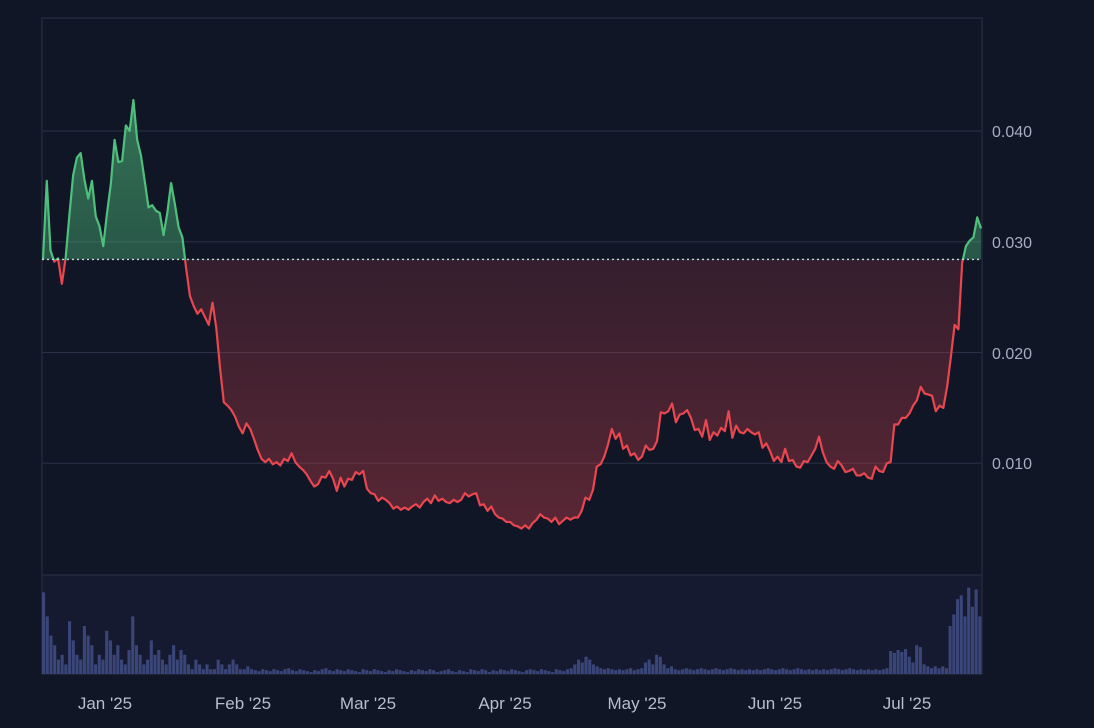 The width and height of the screenshot is (1094, 728). Describe the element at coordinates (1012, 132) in the screenshot. I see `y-tick-label: 0.040` at that location.